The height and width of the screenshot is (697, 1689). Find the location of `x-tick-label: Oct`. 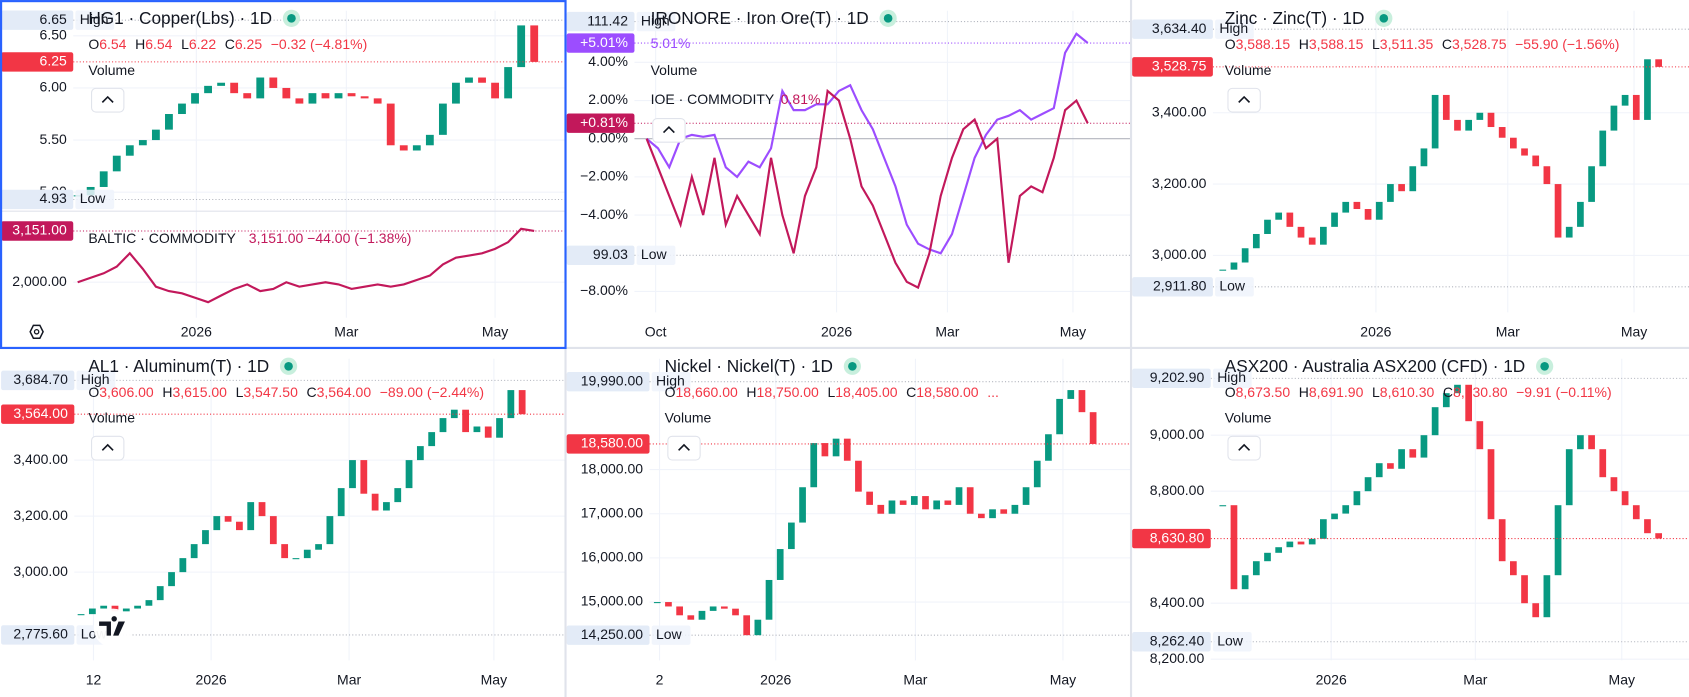

x-tick-label: Oct is located at coordinates (656, 332).